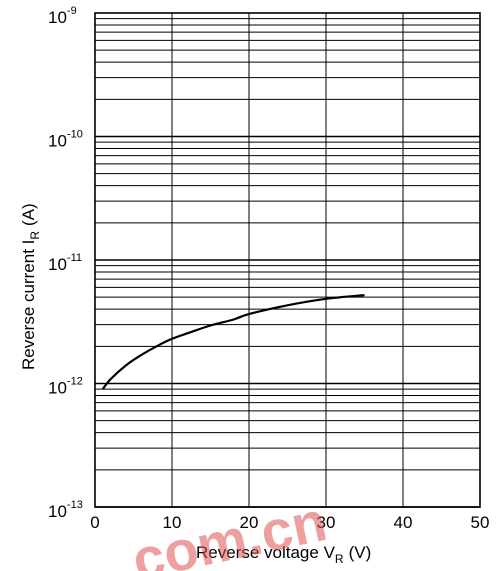 This screenshot has width=499, height=571. Describe the element at coordinates (249, 522) in the screenshot. I see `x-tick-label: 20` at that location.